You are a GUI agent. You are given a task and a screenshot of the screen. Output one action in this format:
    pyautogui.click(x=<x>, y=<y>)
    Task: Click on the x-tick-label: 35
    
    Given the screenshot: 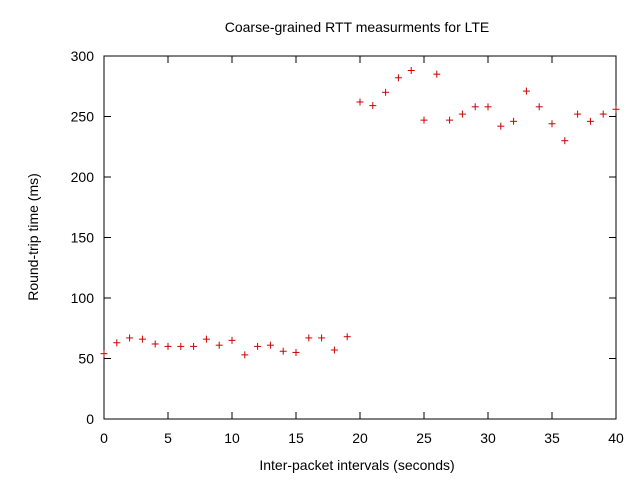 What is the action you would take?
    pyautogui.click(x=552, y=438)
    